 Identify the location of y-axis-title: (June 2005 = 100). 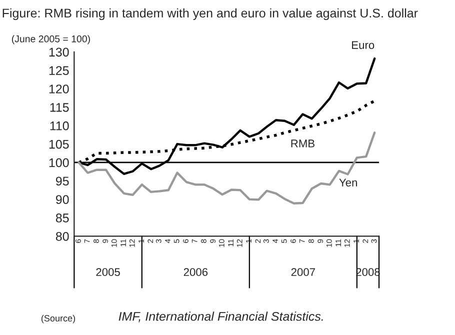
(51, 39).